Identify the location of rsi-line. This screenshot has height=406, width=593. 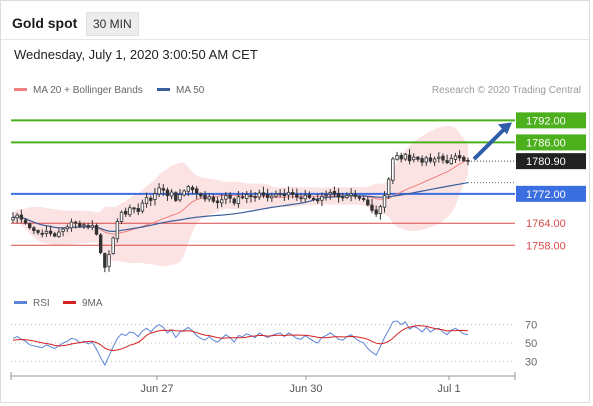
(240, 343).